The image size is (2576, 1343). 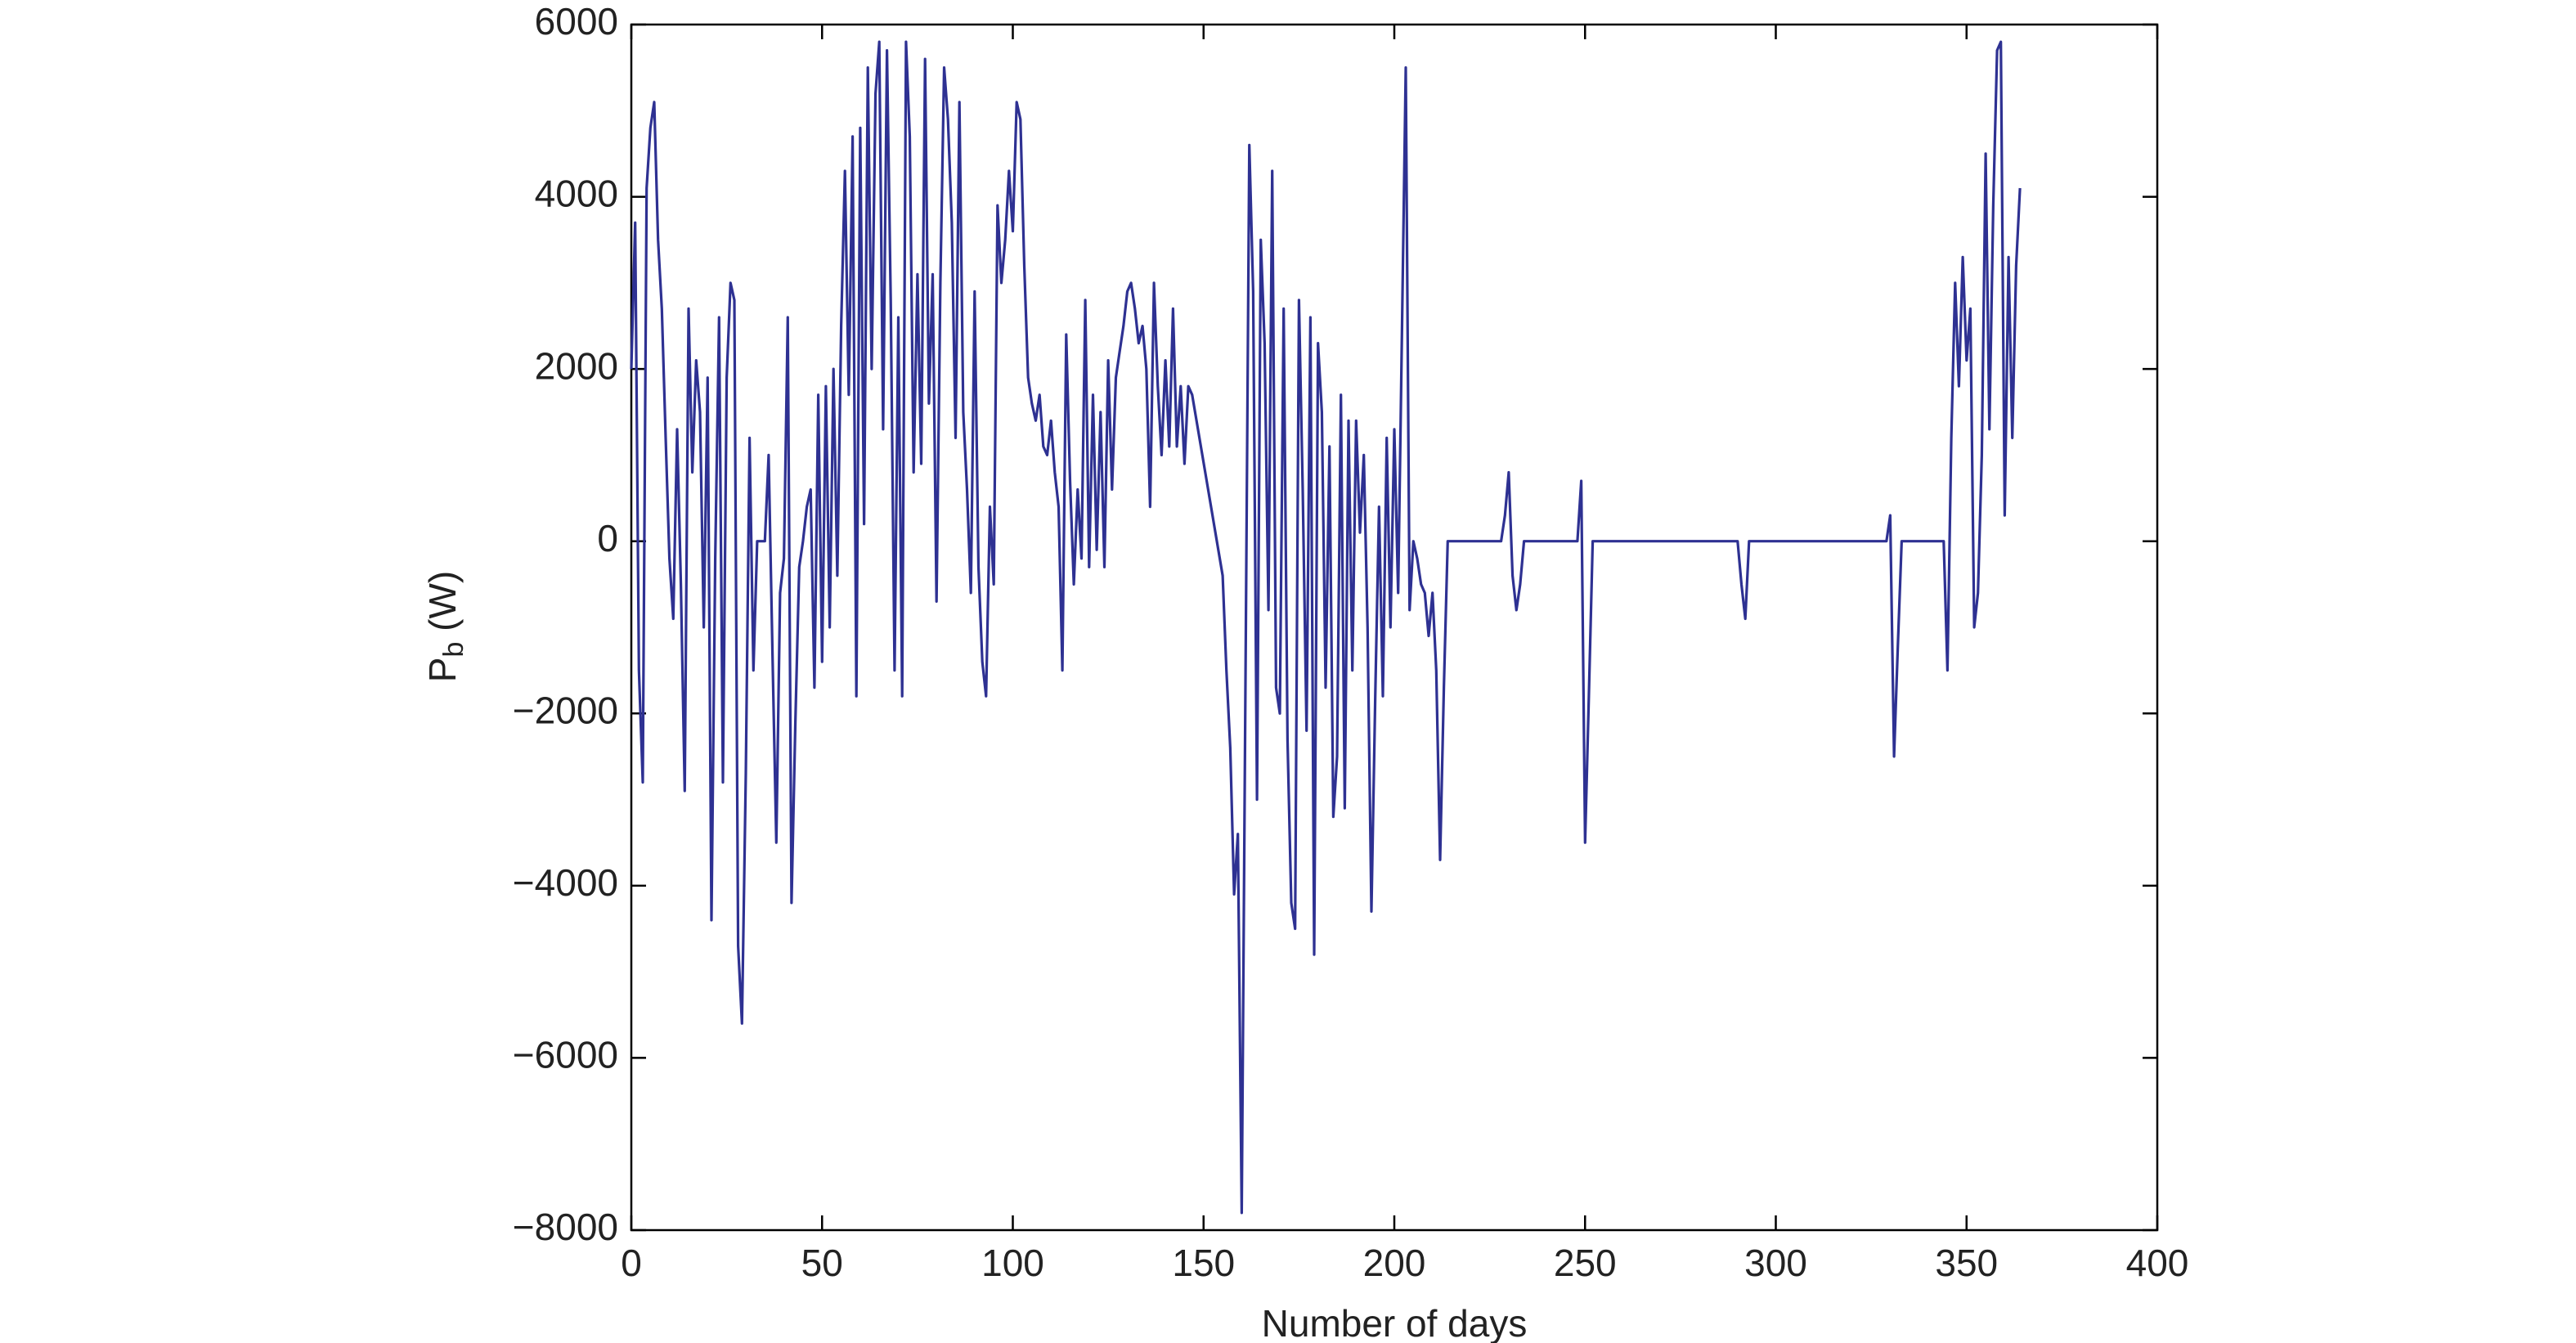 I want to click on x-tick-label: 150, so click(x=1204, y=1263).